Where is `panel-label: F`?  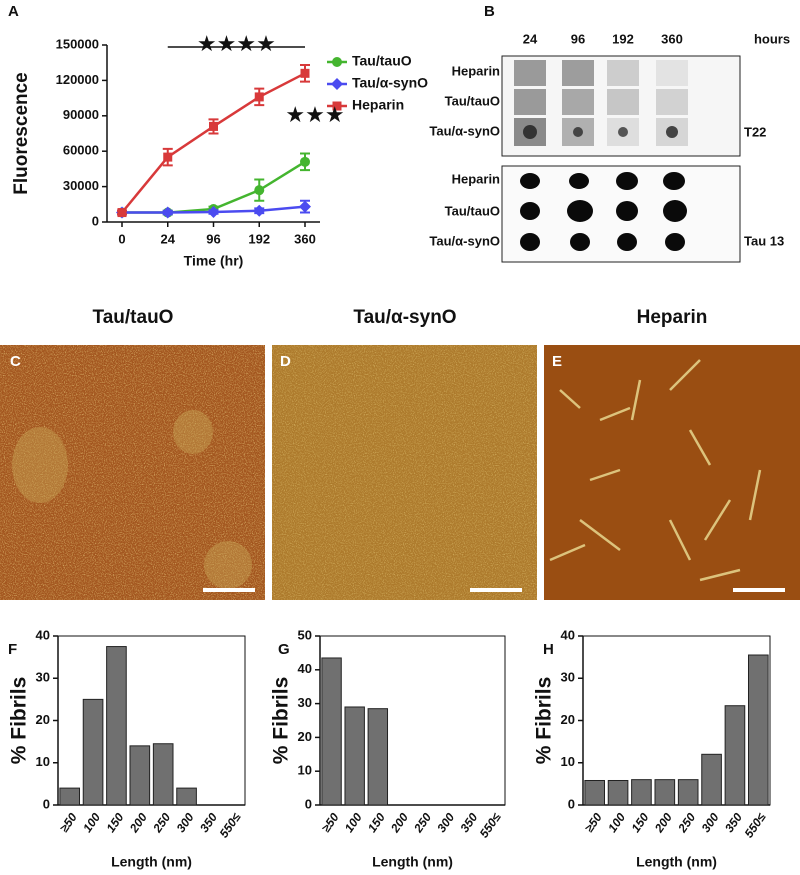 panel-label: F is located at coordinates (12, 649).